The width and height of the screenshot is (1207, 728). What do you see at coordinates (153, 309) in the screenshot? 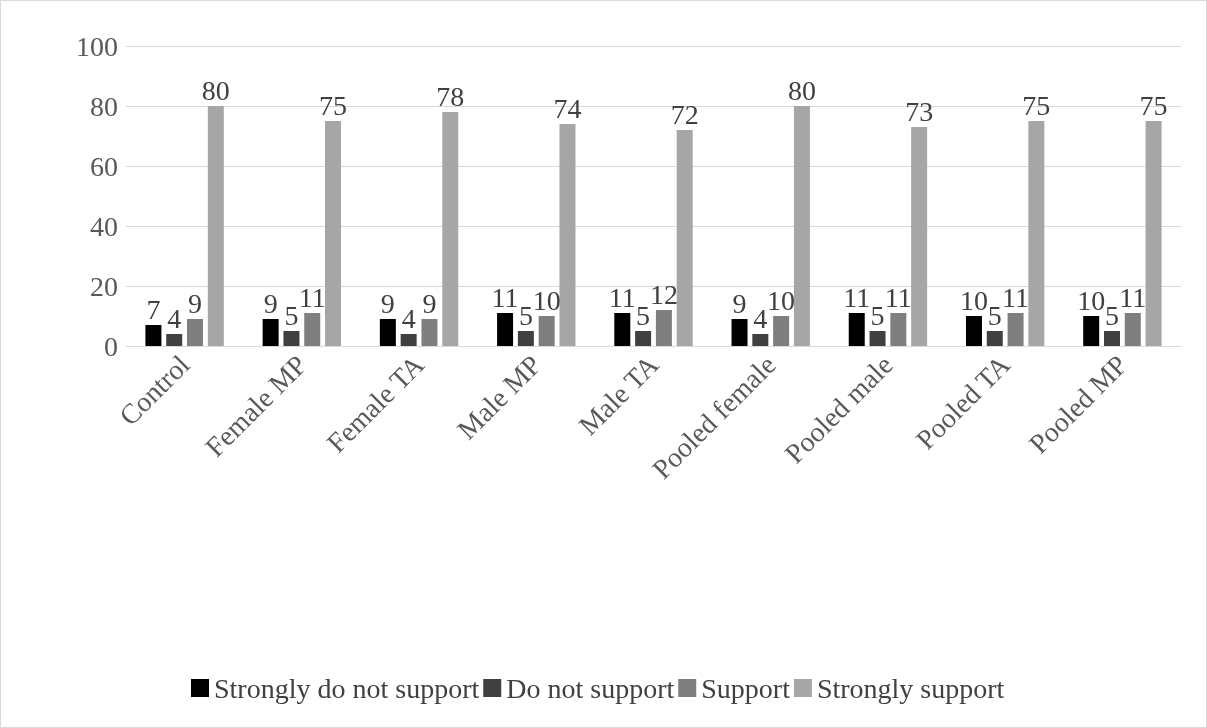
I see `data-label: 7` at bounding box center [153, 309].